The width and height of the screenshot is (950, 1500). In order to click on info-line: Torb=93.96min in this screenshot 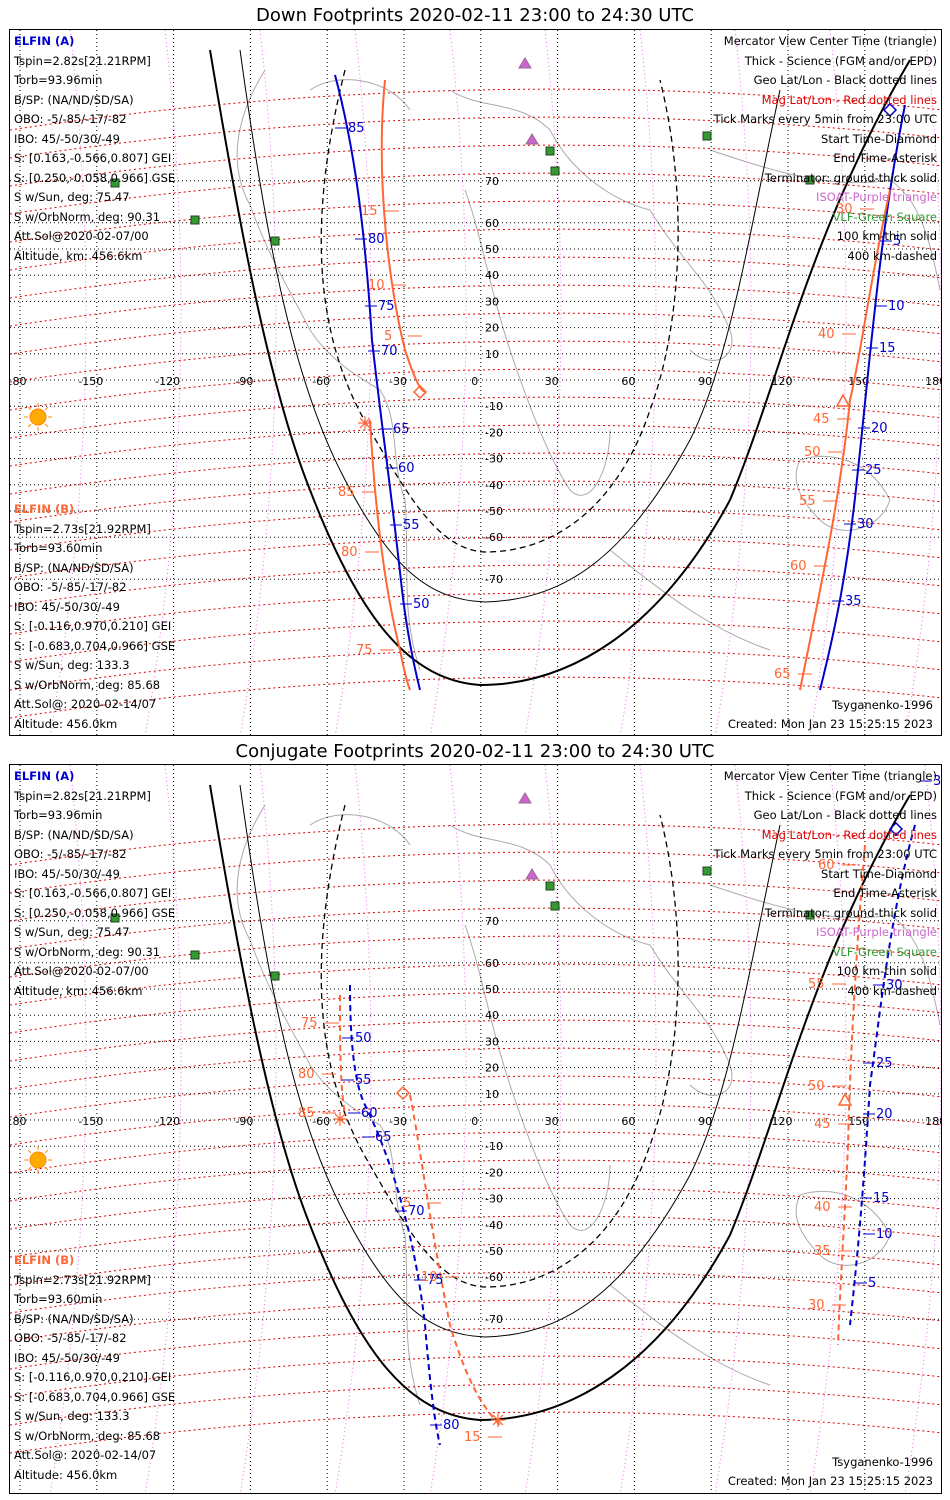, I will do `click(58, 80)`.